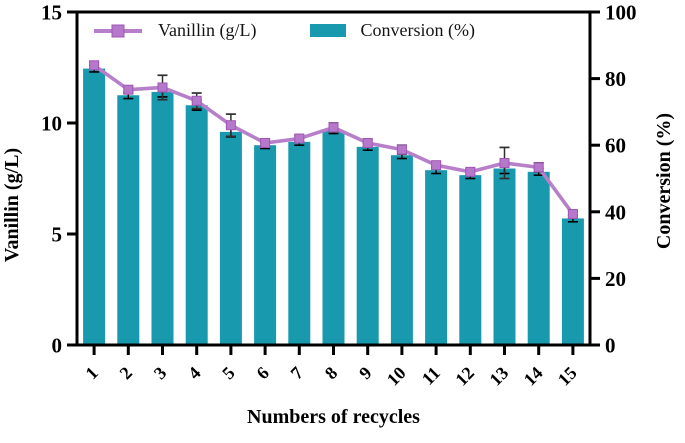 This screenshot has height=443, width=685. What do you see at coordinates (621, 13) in the screenshot?
I see `right-tick-label: 100` at bounding box center [621, 13].